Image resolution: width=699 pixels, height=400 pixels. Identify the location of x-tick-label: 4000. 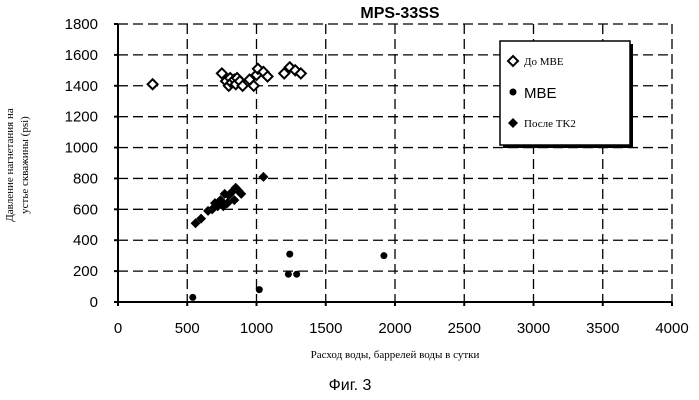
(671, 328).